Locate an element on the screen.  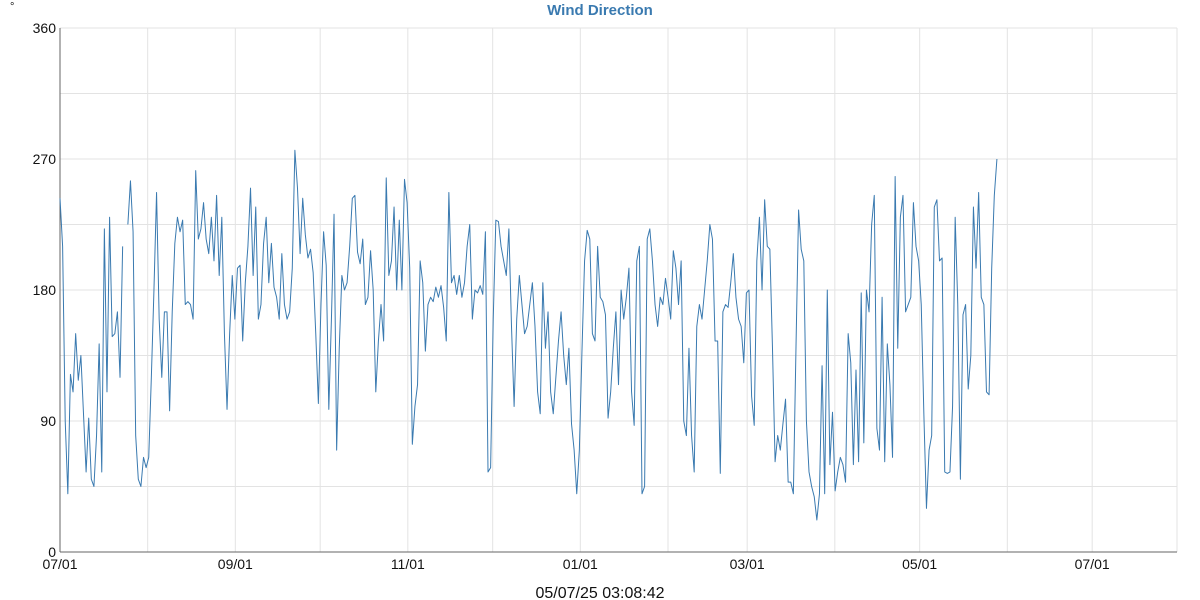
x-tick-label: 09/01 is located at coordinates (235, 564).